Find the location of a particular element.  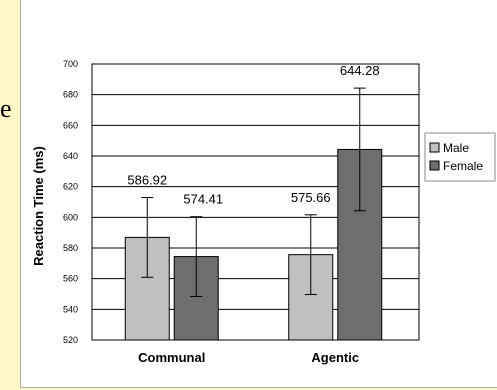

y-tick-label: 640 is located at coordinates (70, 156).